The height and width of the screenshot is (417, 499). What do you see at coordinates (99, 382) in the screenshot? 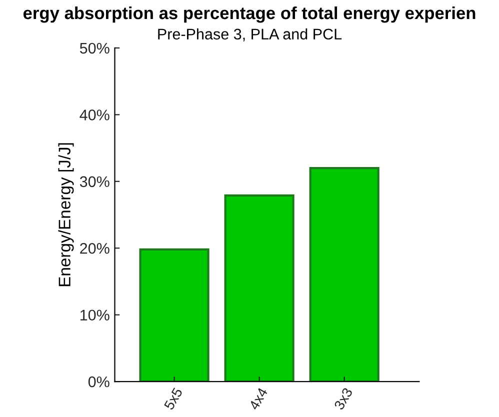
I see `y-tick-label: 0%` at bounding box center [99, 382].